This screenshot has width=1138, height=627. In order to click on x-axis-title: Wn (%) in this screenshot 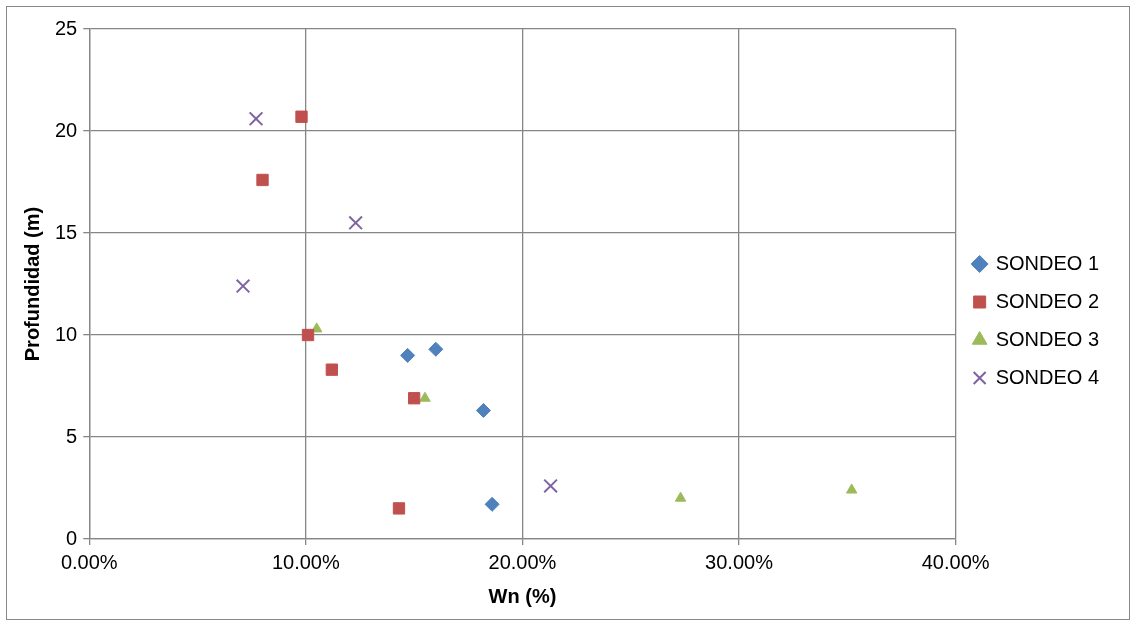, I will do `click(522, 595)`.